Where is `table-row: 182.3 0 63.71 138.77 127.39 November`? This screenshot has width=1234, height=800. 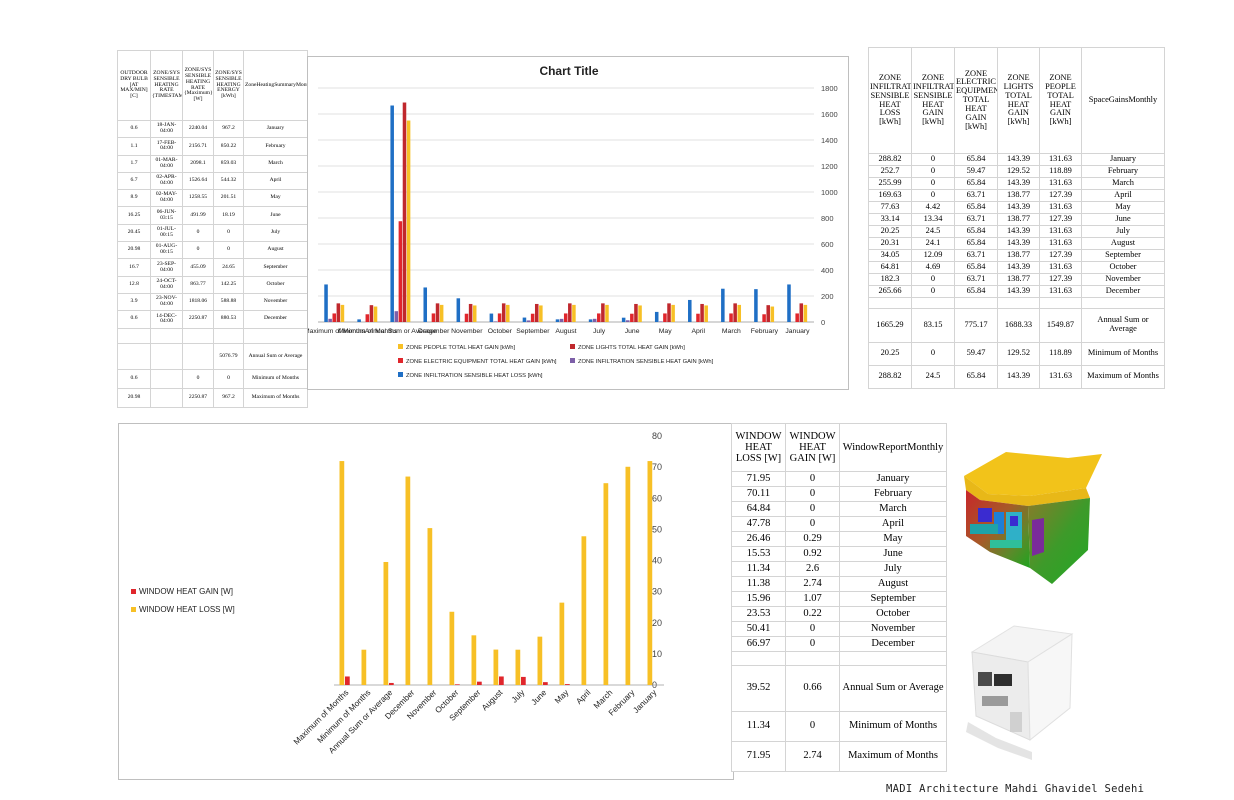 table-row: 182.3 0 63.71 138.77 127.39 November is located at coordinates (1016, 279).